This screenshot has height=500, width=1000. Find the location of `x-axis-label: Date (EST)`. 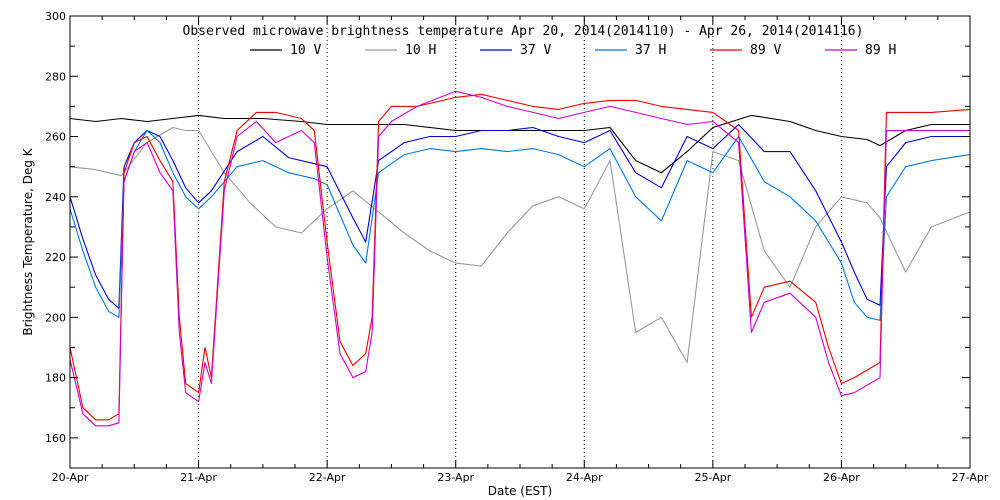

x-axis-label: Date (EST) is located at coordinates (520, 491).